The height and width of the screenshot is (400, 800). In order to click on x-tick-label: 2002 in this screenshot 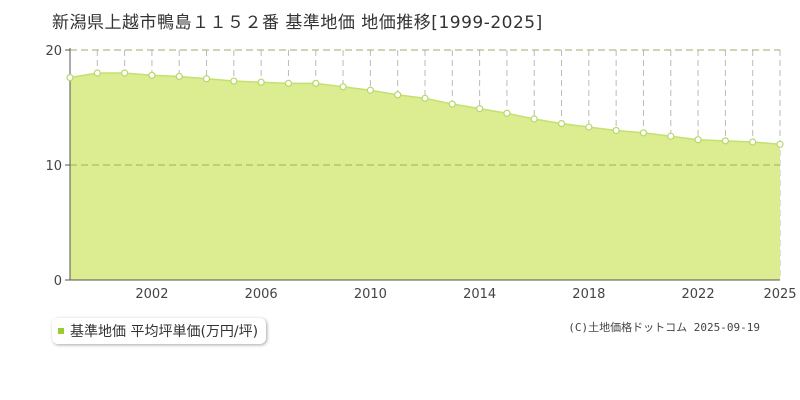, I will do `click(151, 294)`.